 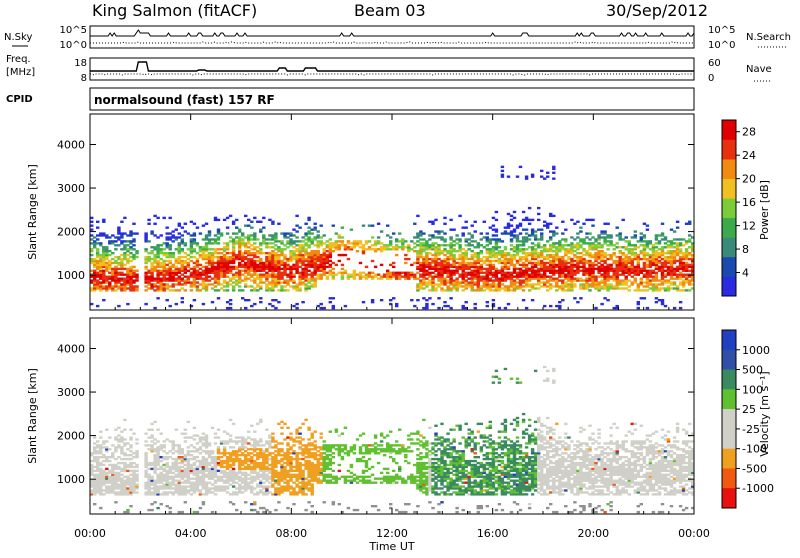 What do you see at coordinates (749, 132) in the screenshot?
I see `power-colorbar-tick-label: 28` at bounding box center [749, 132].